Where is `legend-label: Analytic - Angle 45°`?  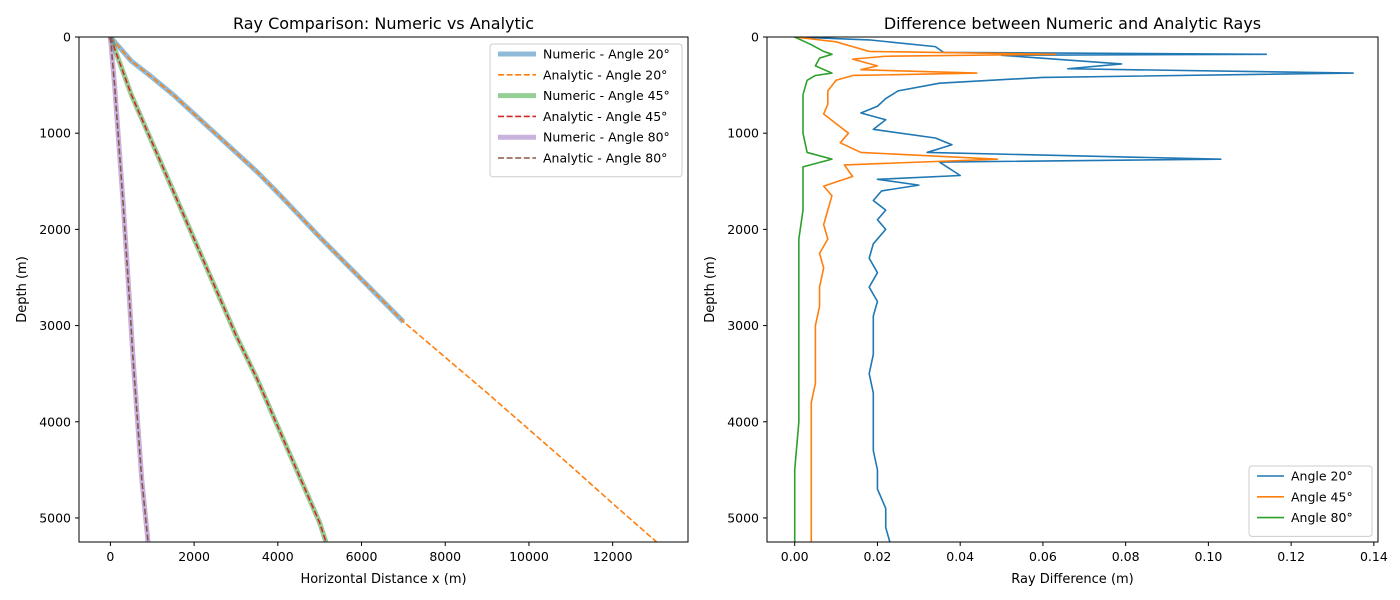
legend-label: Analytic - Angle 45° is located at coordinates (605, 116).